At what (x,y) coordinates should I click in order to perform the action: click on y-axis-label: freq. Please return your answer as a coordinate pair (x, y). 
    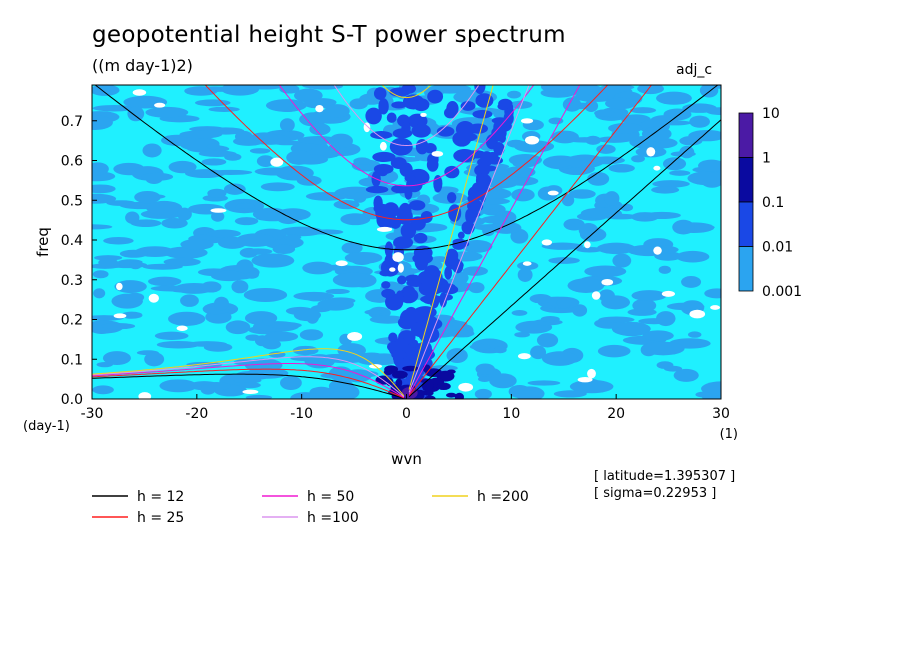
    Looking at the image, I should click on (43, 242).